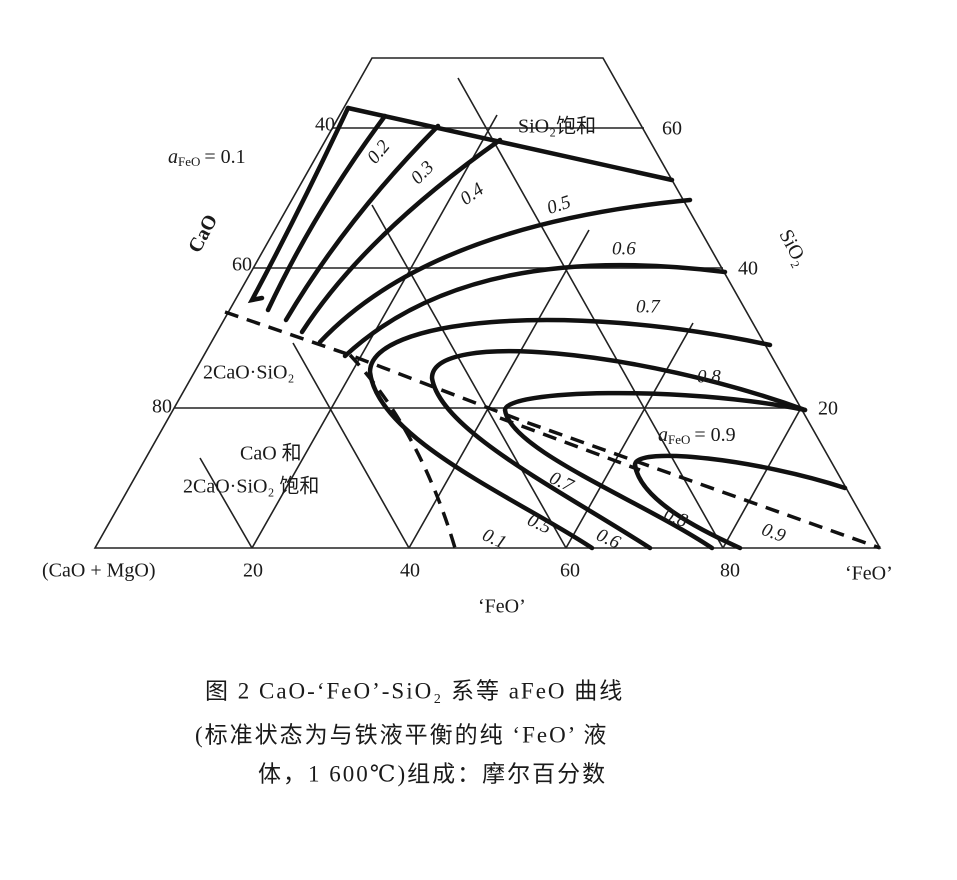  Describe the element at coordinates (557, 126) in the screenshot. I see `region-label: SiO₂饱和` at that location.